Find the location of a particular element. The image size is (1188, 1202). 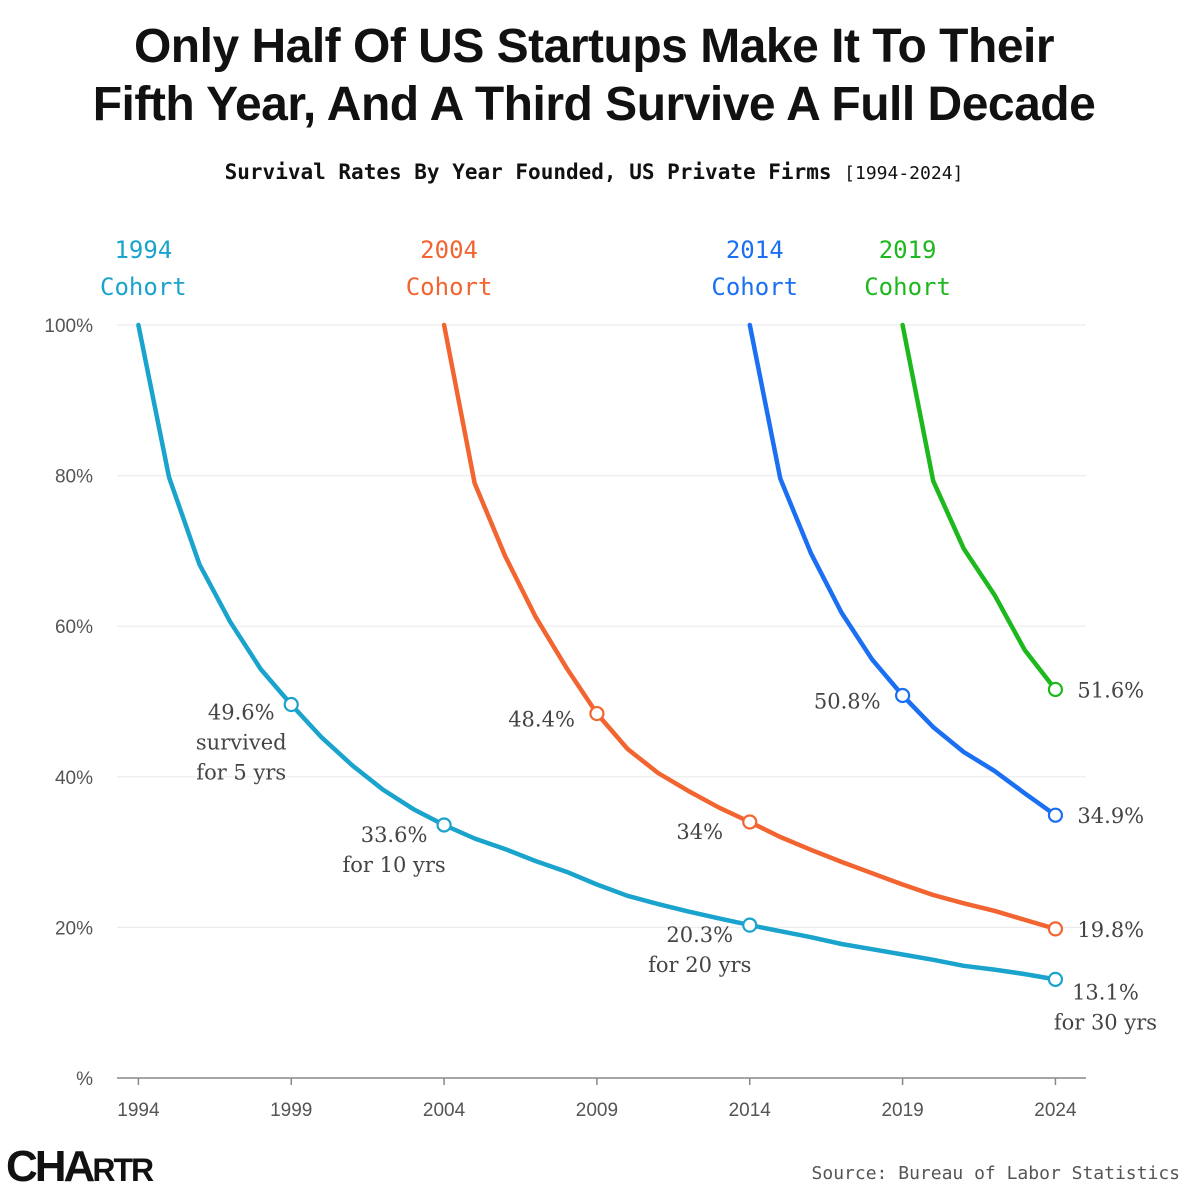

chartr-logo: CHARTR is located at coordinates (80, 1167).